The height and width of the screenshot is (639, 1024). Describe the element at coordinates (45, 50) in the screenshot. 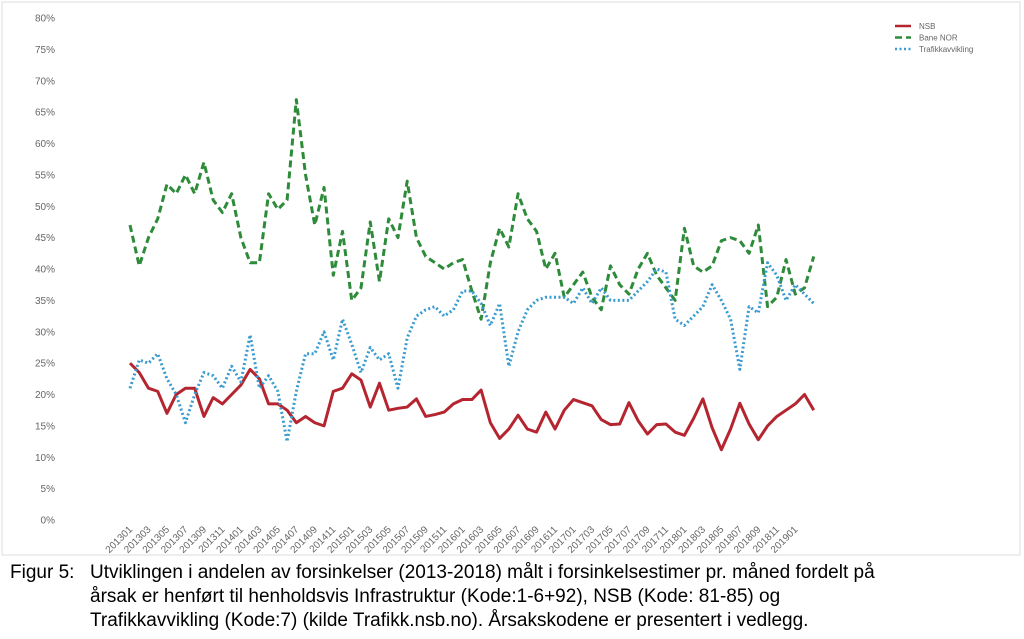

I see `y-tick-label: 75%` at that location.